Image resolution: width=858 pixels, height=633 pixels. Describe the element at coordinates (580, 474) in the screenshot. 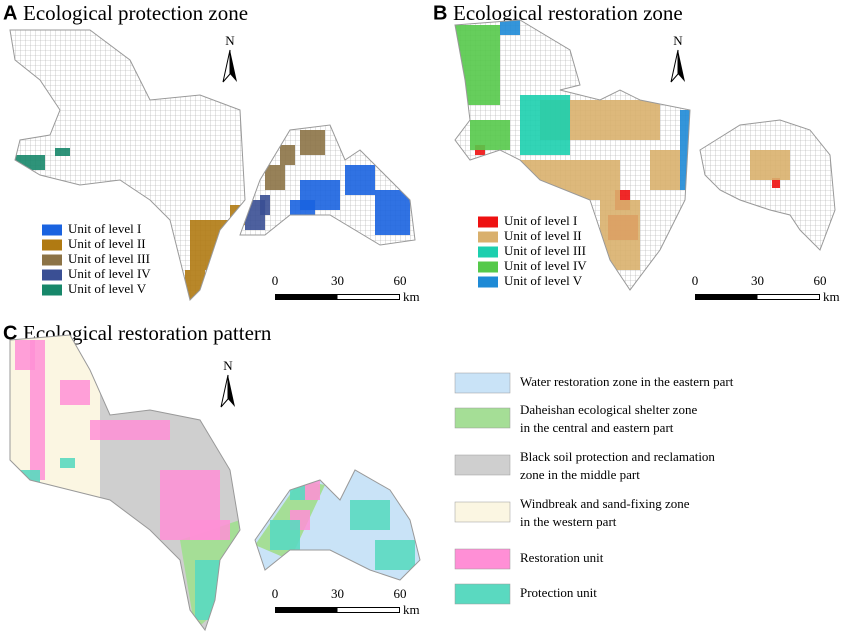

I see `legend-label: zone in the middle part` at that location.